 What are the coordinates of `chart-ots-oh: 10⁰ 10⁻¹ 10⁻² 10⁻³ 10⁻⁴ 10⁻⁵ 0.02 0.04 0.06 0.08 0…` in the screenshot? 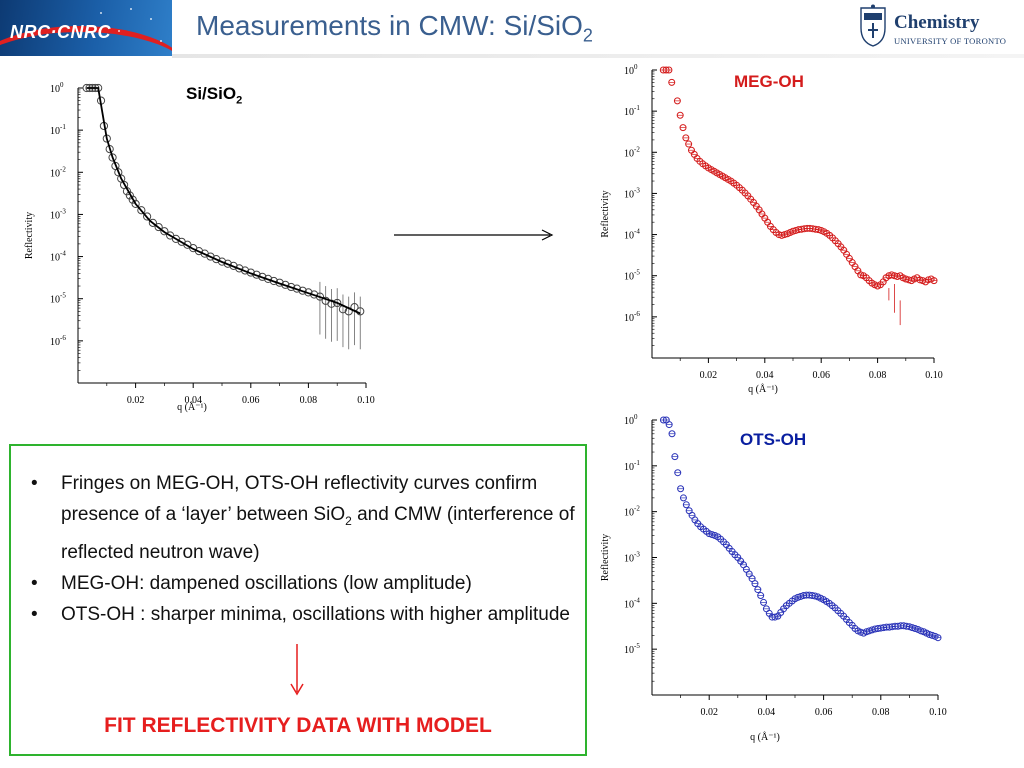 It's located at (773, 578).